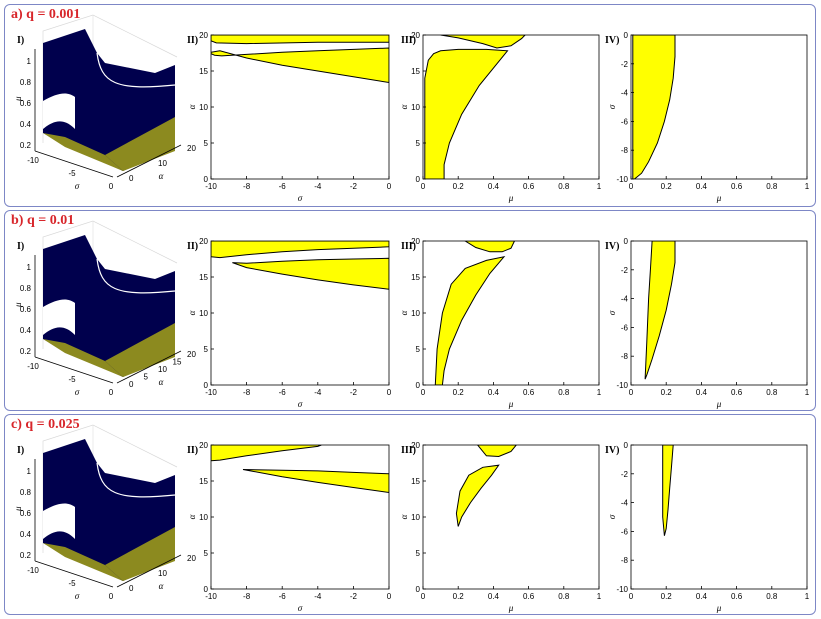  I want to click on plot-area, so click(300, 517).